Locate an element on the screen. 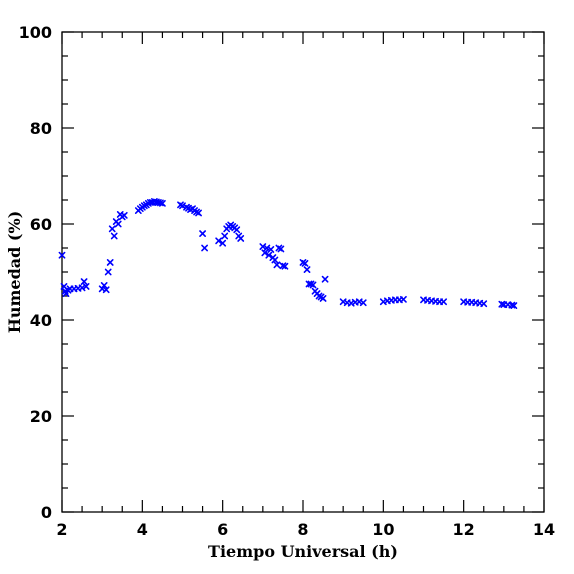 The image size is (574, 574). y-tick-label: 60 is located at coordinates (41, 224).